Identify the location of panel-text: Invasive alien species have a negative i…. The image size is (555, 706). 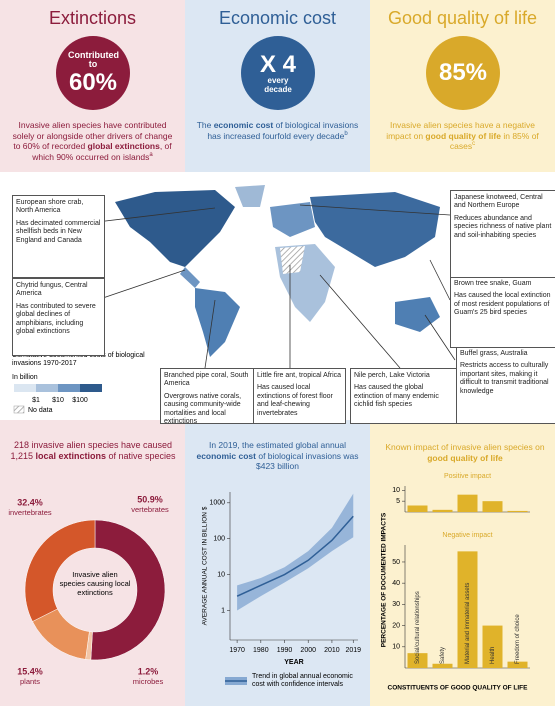
(462, 136).